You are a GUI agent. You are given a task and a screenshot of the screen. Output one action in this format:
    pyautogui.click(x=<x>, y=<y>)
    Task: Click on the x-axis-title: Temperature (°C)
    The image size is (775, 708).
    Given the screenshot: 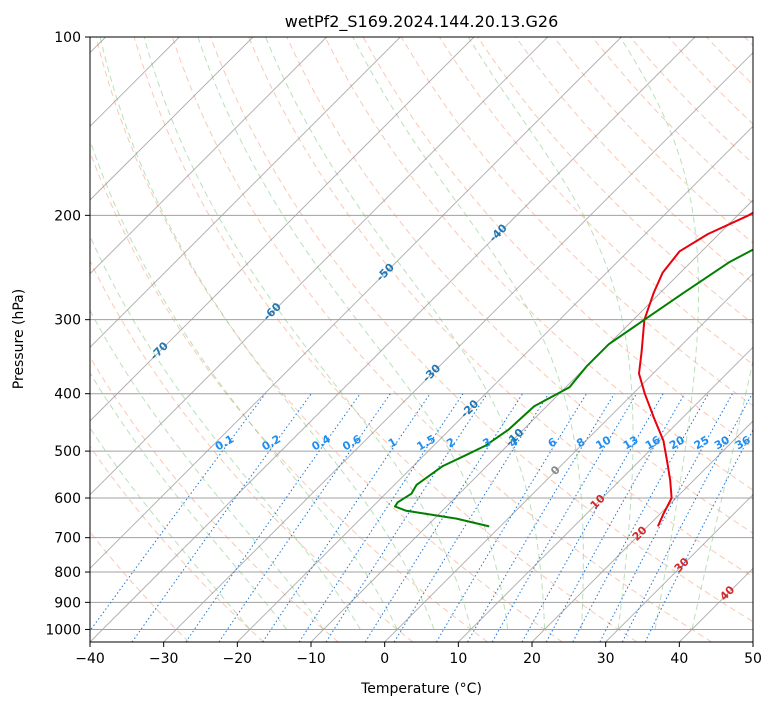 What is the action you would take?
    pyautogui.click(x=421, y=689)
    